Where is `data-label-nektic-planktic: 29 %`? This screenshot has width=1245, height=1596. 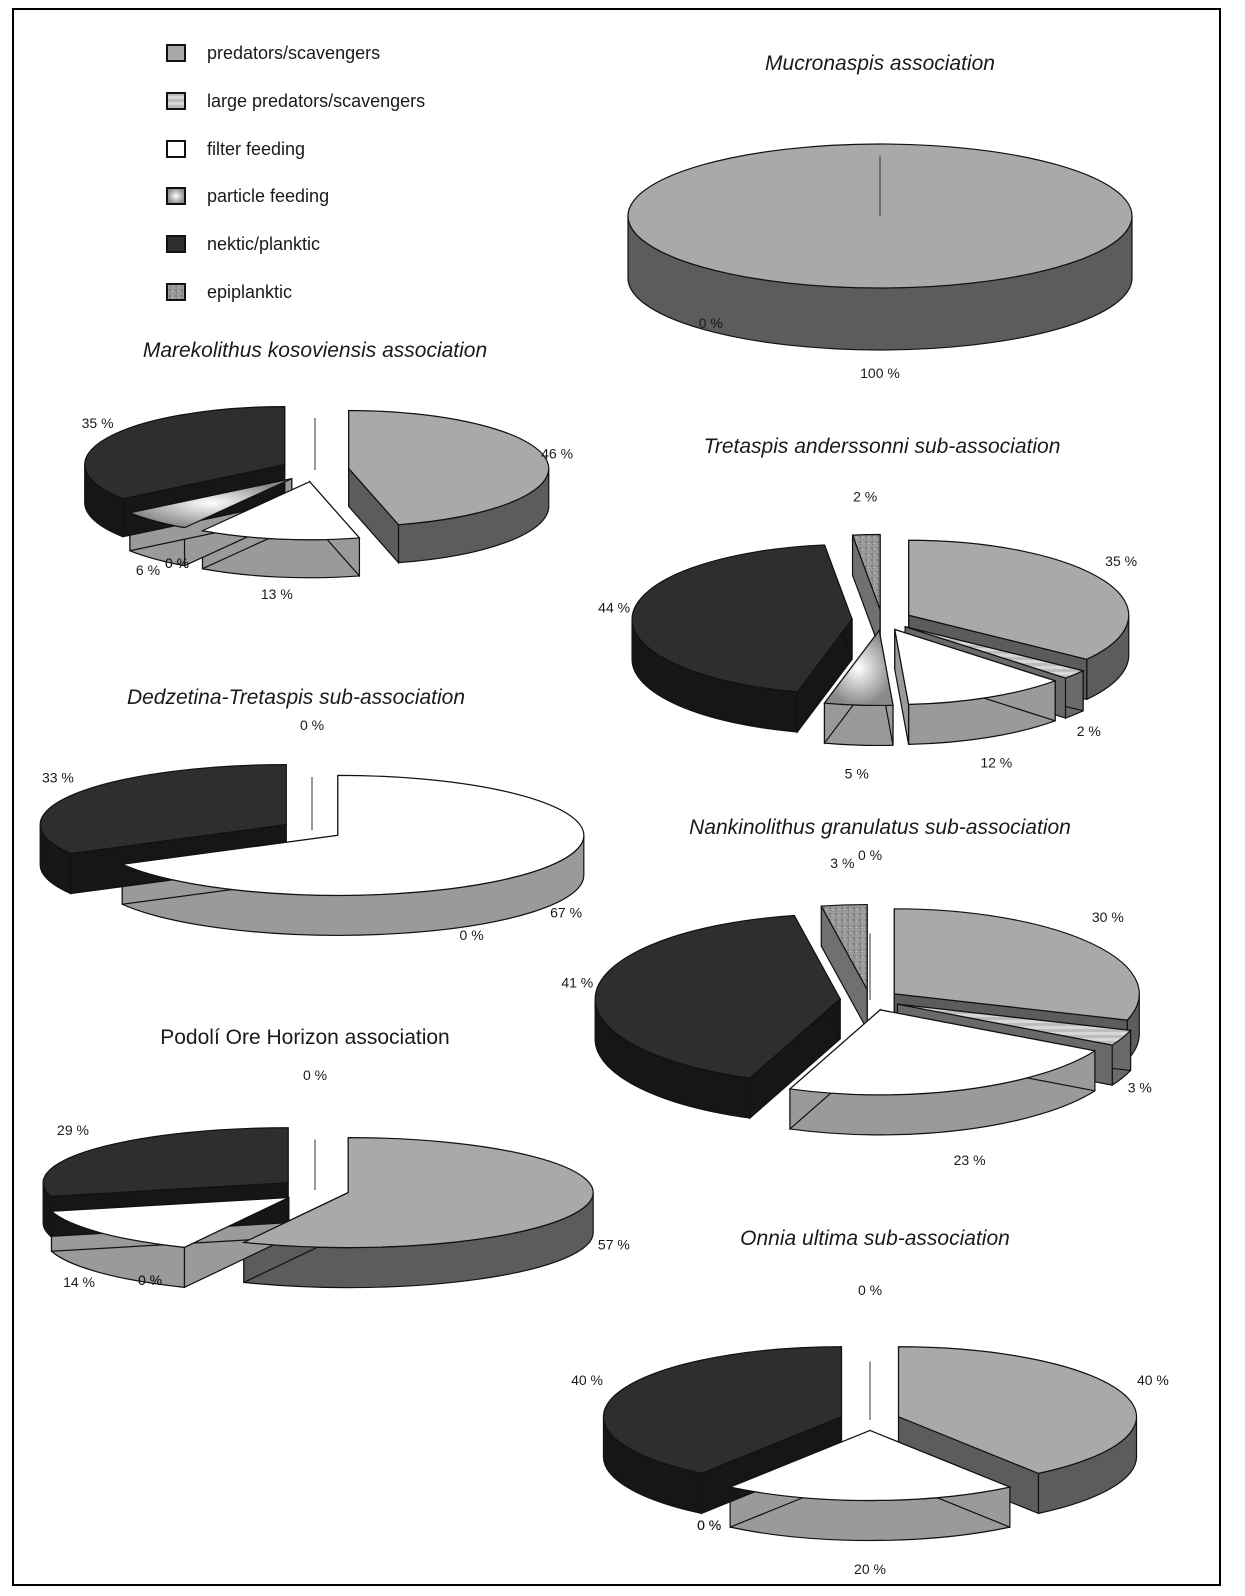 data-label-nektic-planktic: 29 % is located at coordinates (73, 1130).